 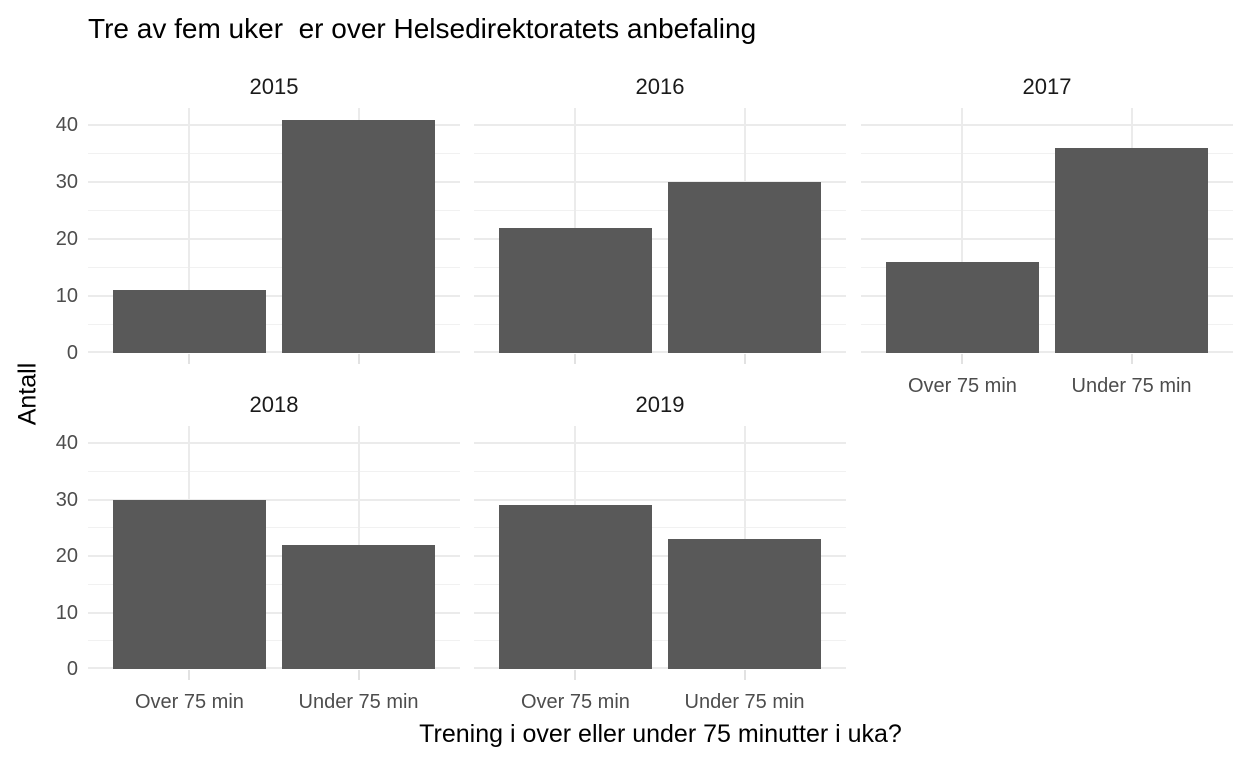 I want to click on facet-label-2018: 2018, so click(x=274, y=404).